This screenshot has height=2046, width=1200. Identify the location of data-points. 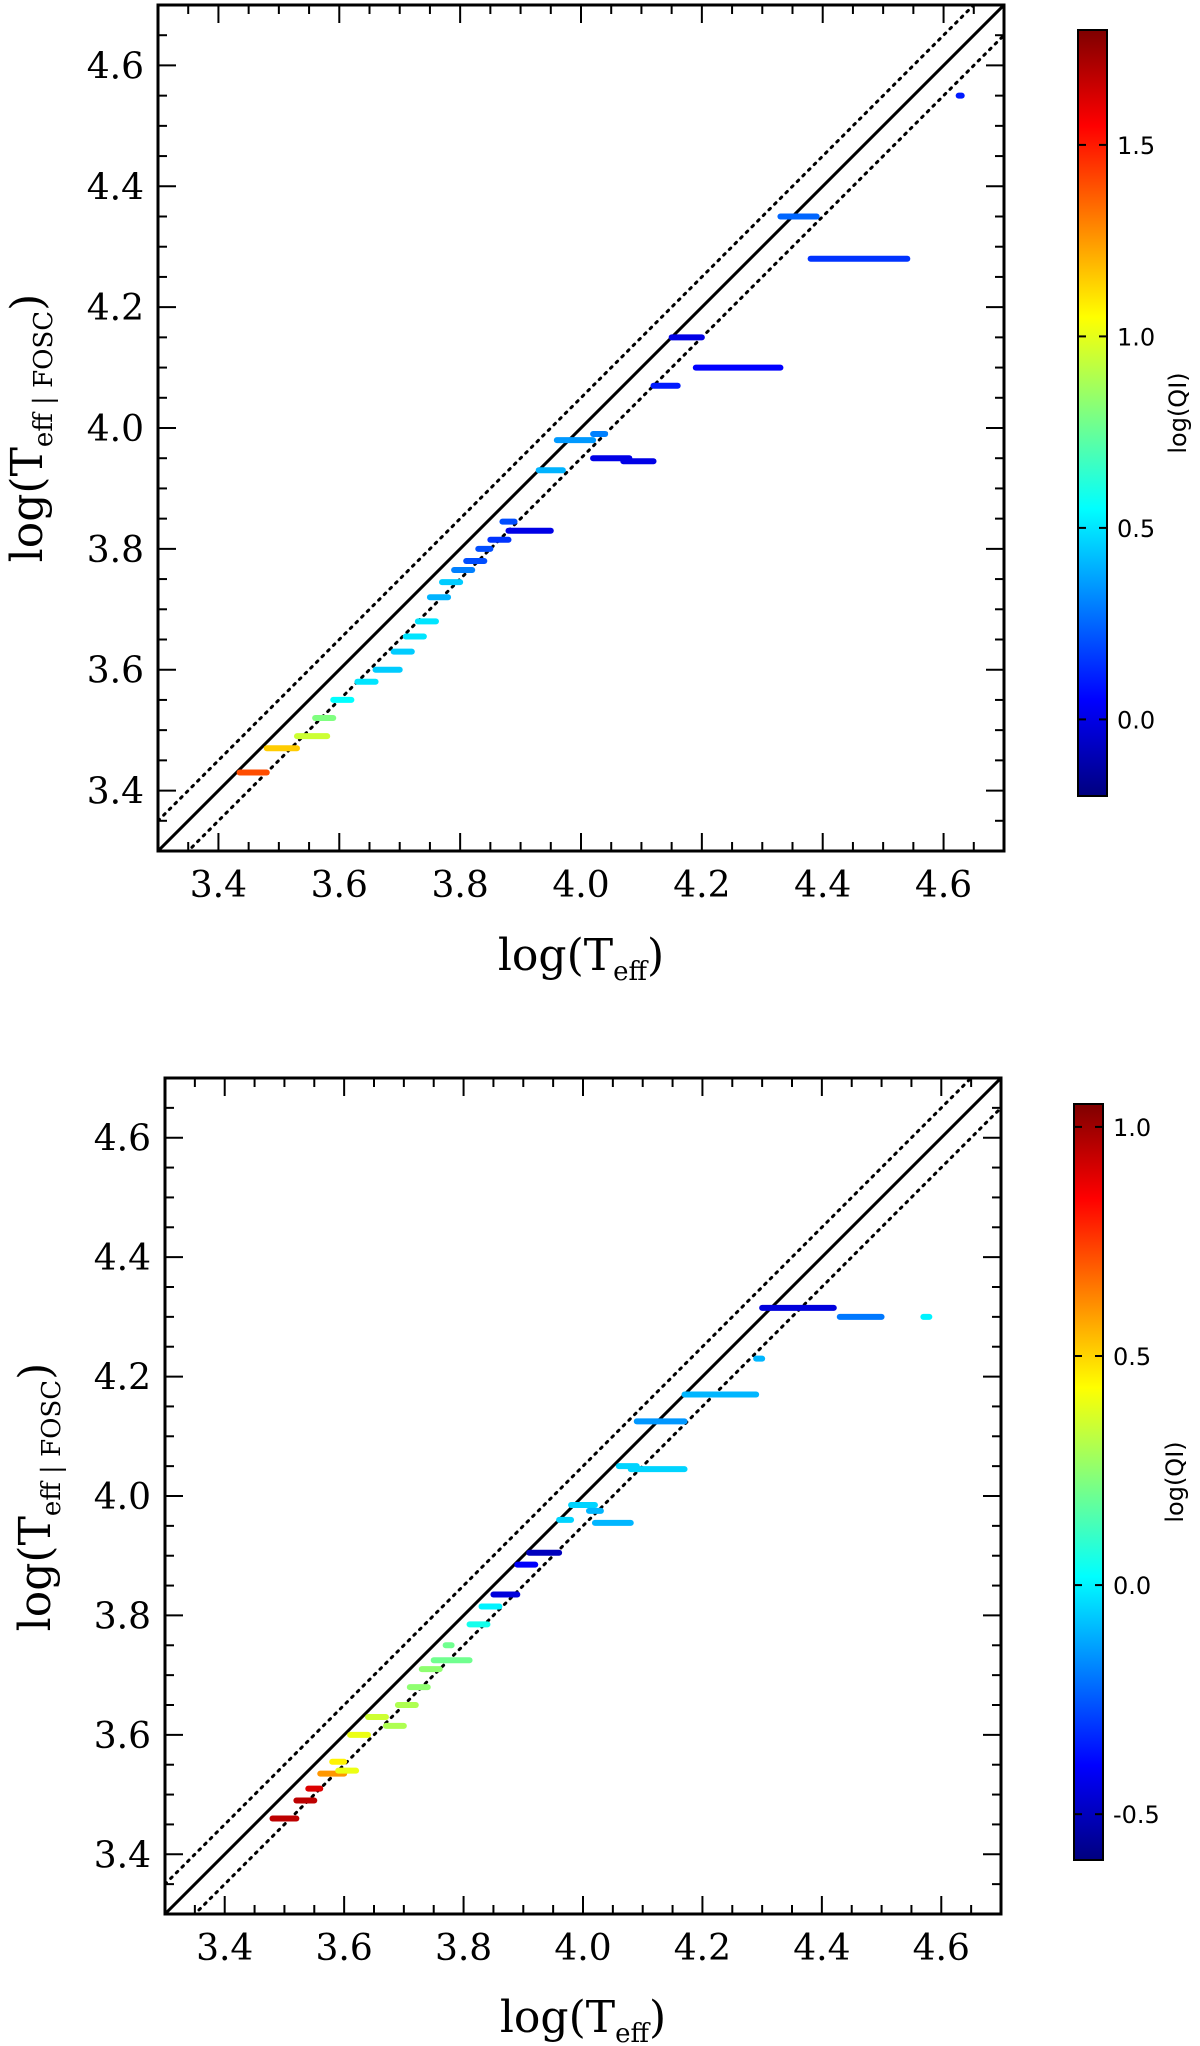
(601, 1563).